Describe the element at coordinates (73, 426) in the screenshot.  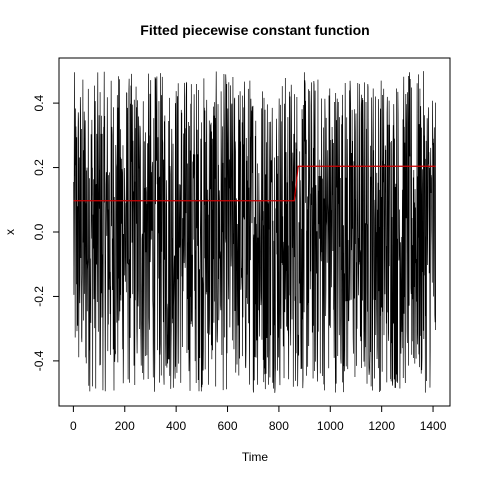
I see `x-tick-label: 0` at that location.